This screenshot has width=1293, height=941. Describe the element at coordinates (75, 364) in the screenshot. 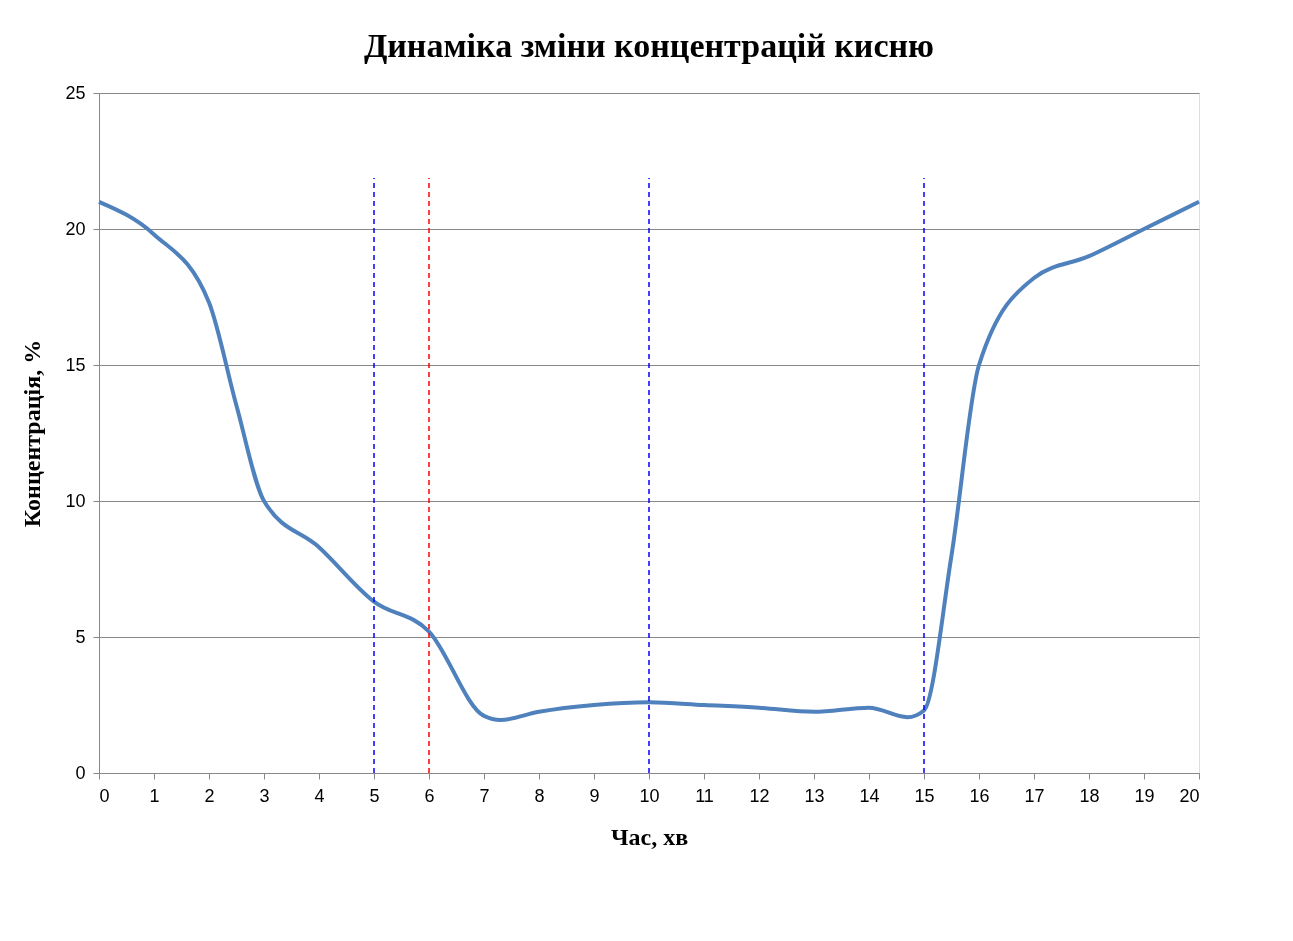

I see `y-tick-label: 15` at that location.